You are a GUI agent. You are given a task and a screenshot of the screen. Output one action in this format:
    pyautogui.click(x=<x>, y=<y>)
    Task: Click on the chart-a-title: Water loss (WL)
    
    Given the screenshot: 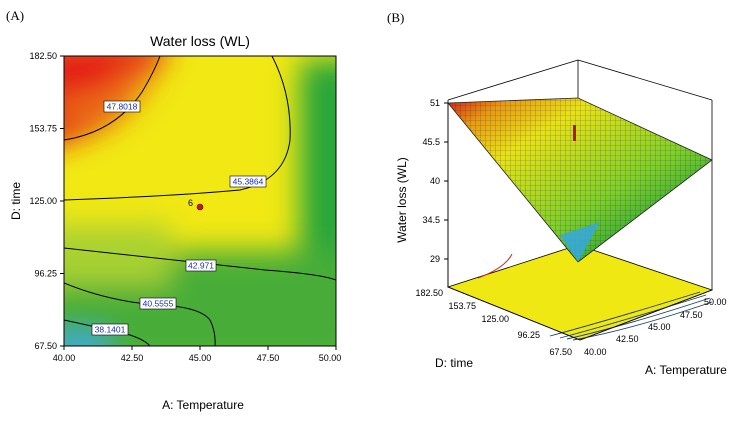 What is the action you would take?
    pyautogui.click(x=200, y=41)
    